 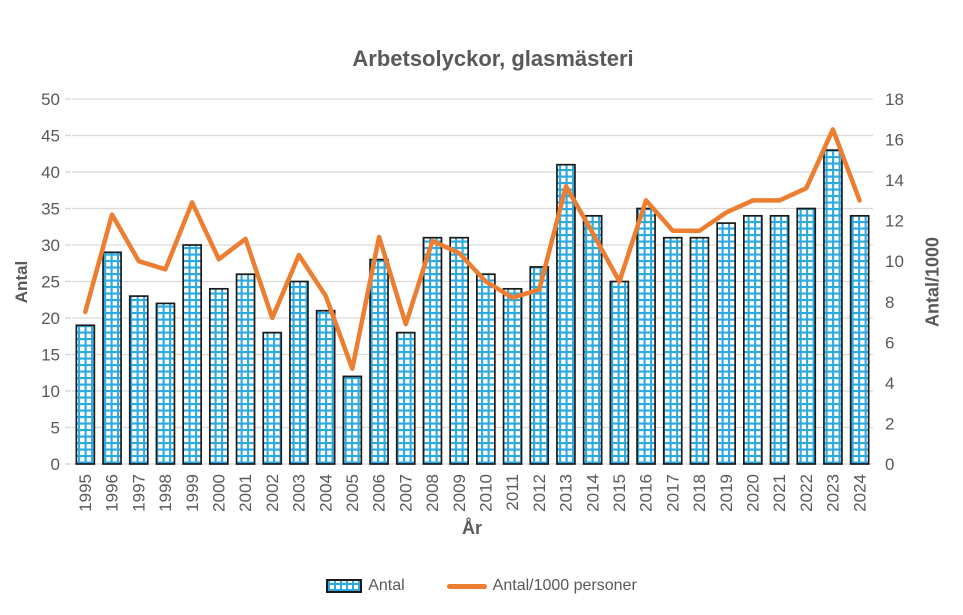 I want to click on x-tick-label-1995: 1995, so click(x=85, y=493).